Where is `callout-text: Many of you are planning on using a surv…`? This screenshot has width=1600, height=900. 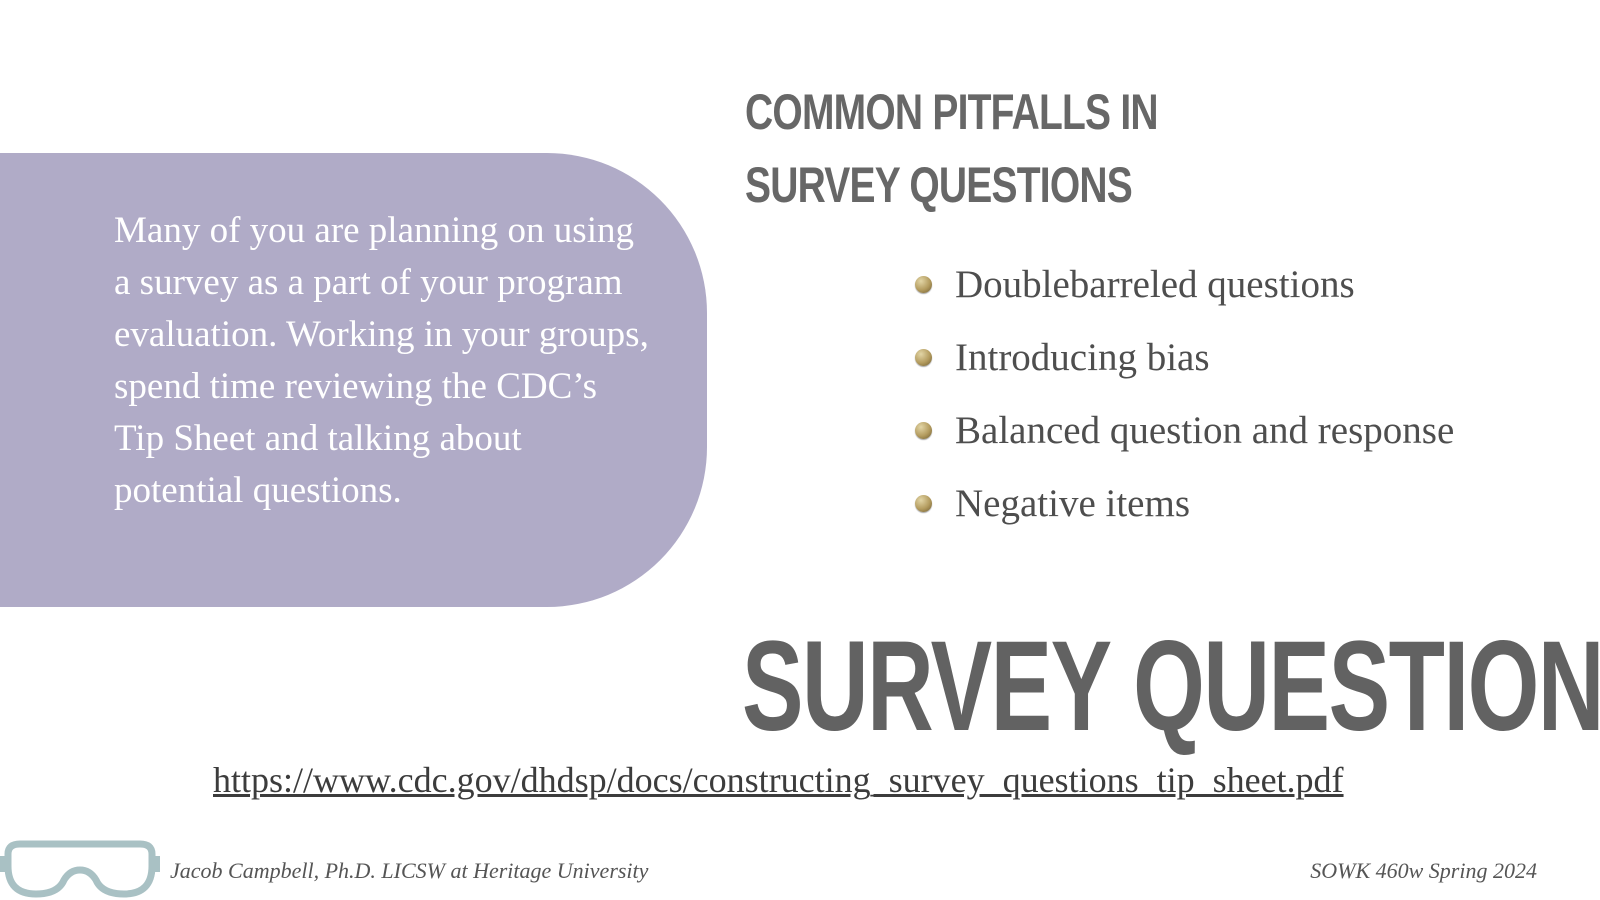 callout-text: Many of you are planning on using a surv… is located at coordinates (384, 361).